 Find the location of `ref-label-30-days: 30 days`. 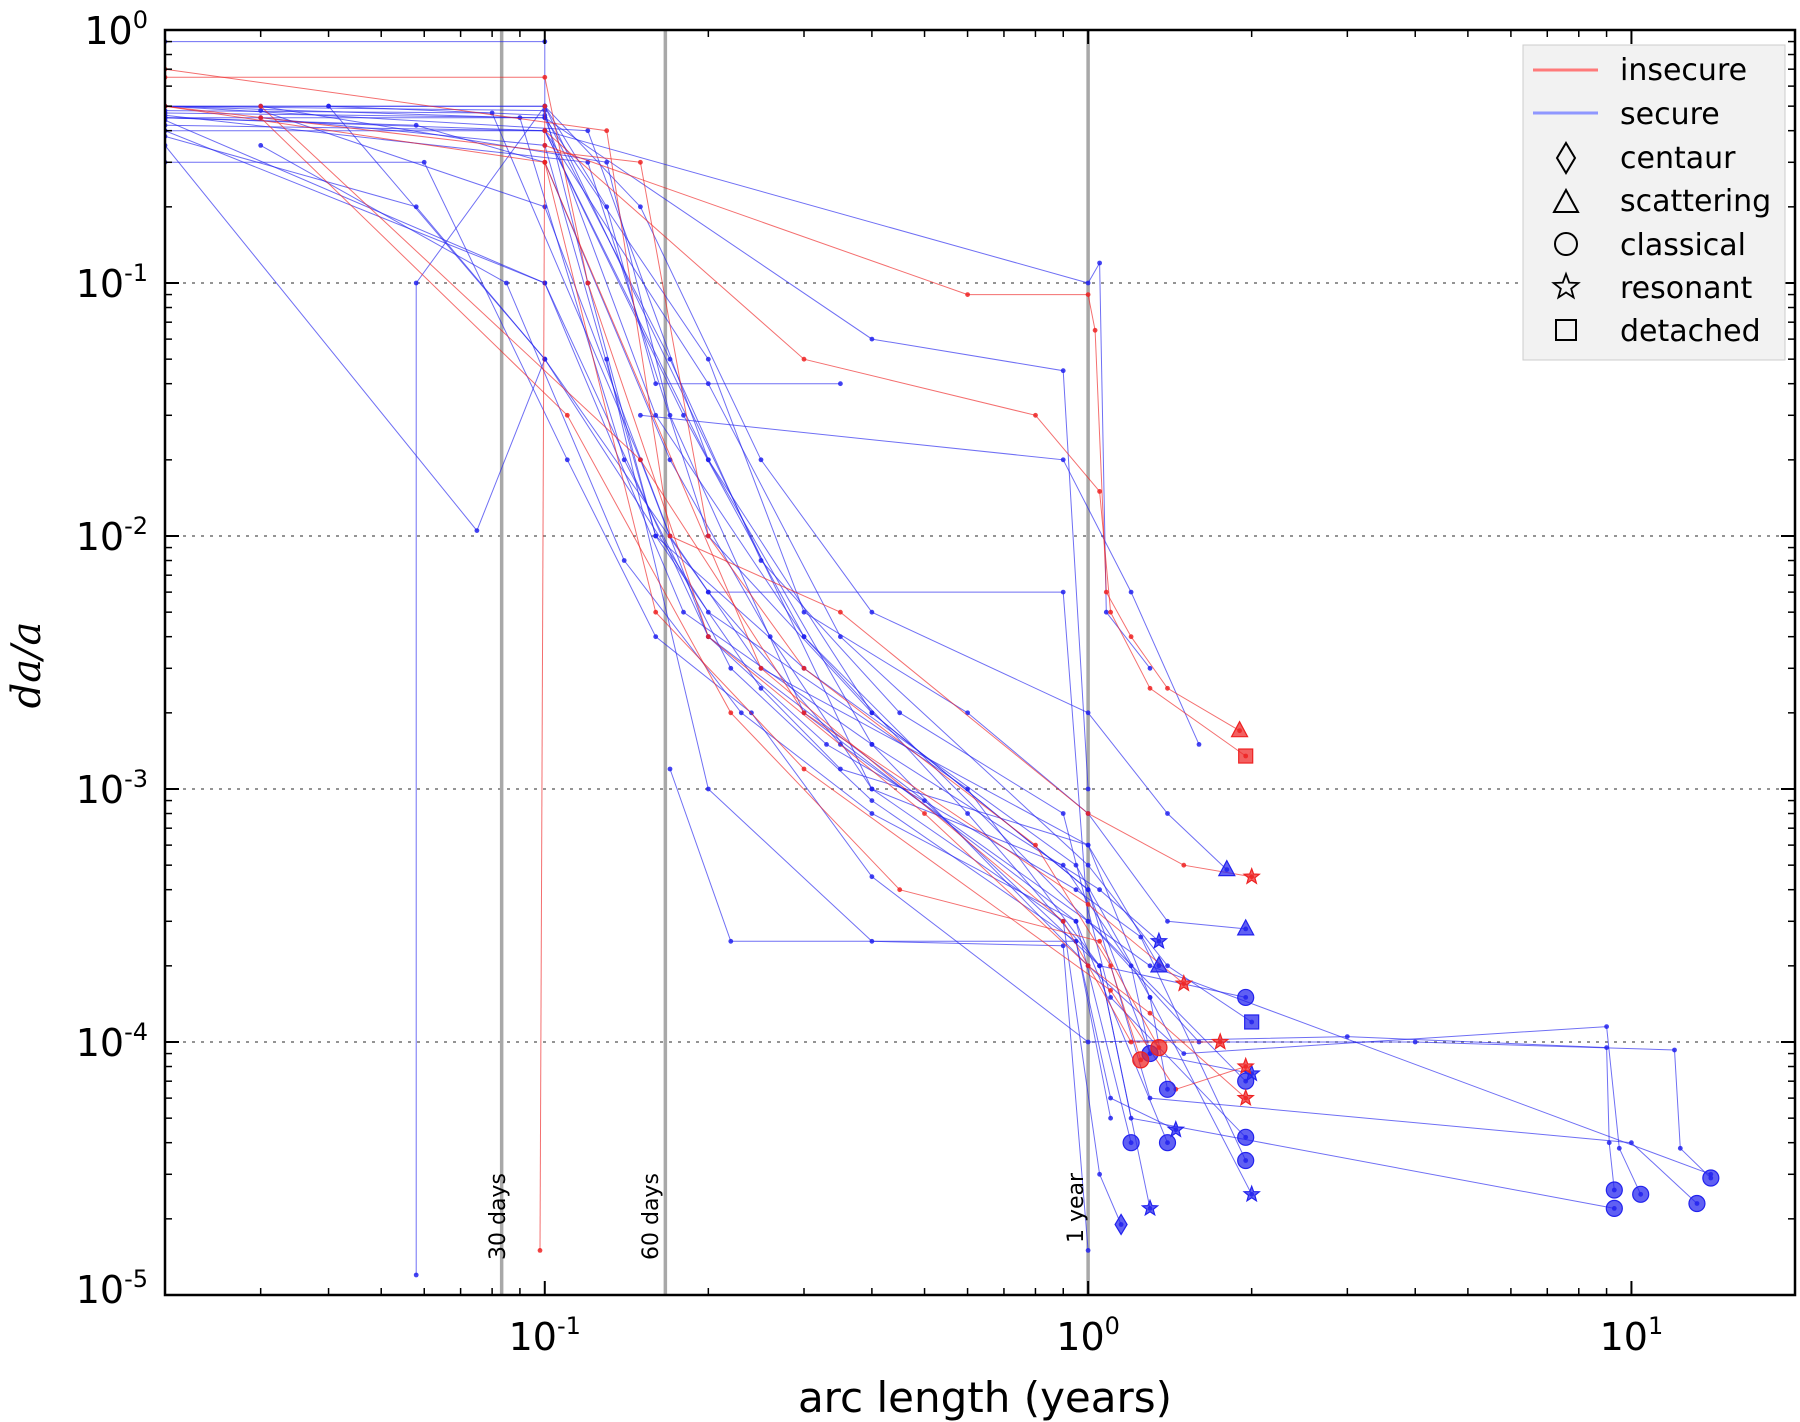

ref-label-30-days: 30 days is located at coordinates (498, 1216).